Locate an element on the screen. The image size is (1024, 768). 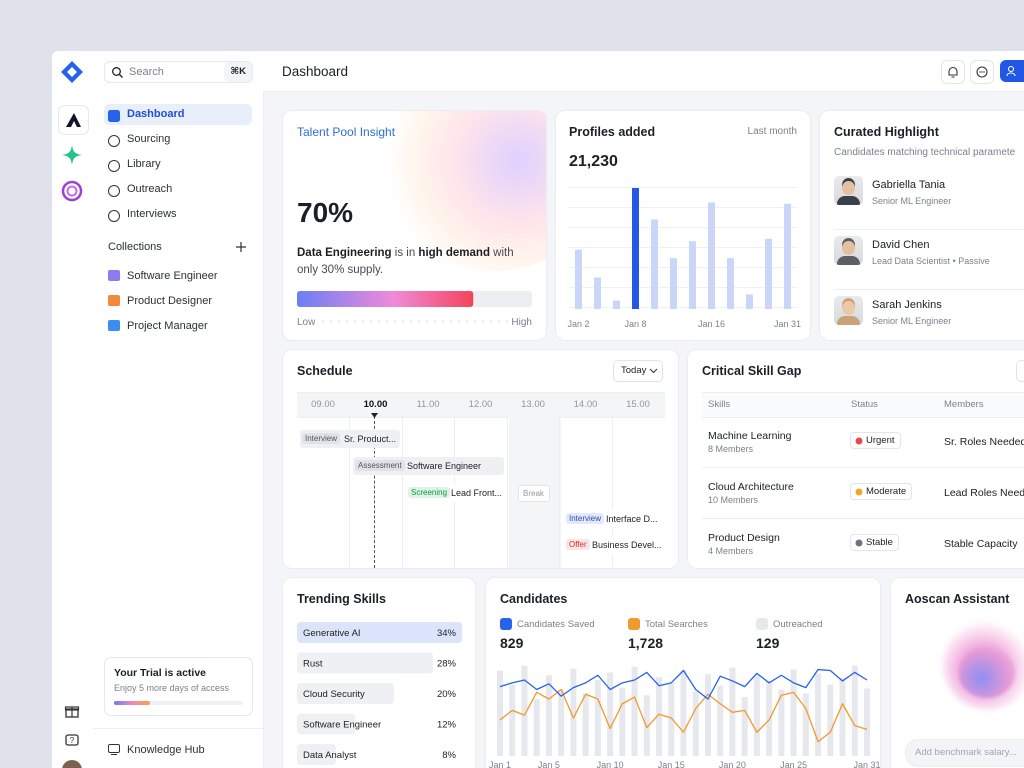
knowledge-hub-link: Knowledge Hub is located at coordinates (166, 750).